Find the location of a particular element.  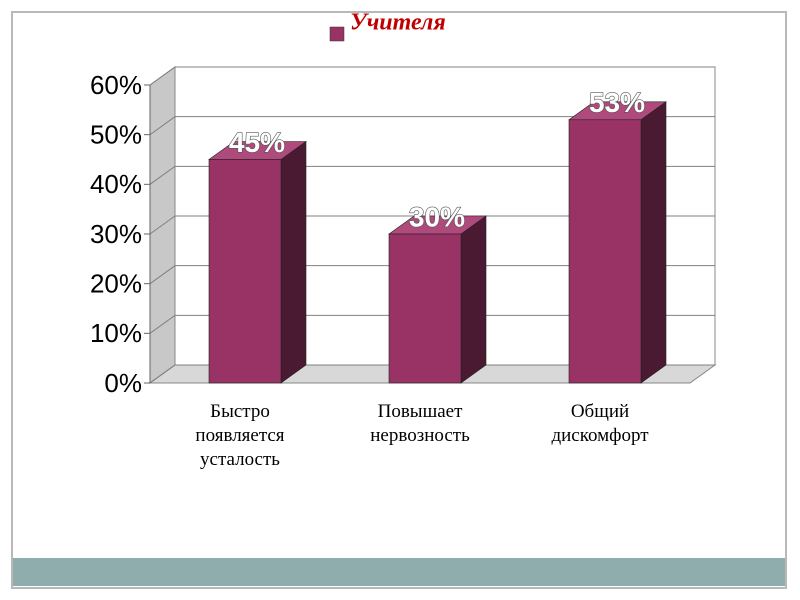

legend-label: Учителя is located at coordinates (398, 23).